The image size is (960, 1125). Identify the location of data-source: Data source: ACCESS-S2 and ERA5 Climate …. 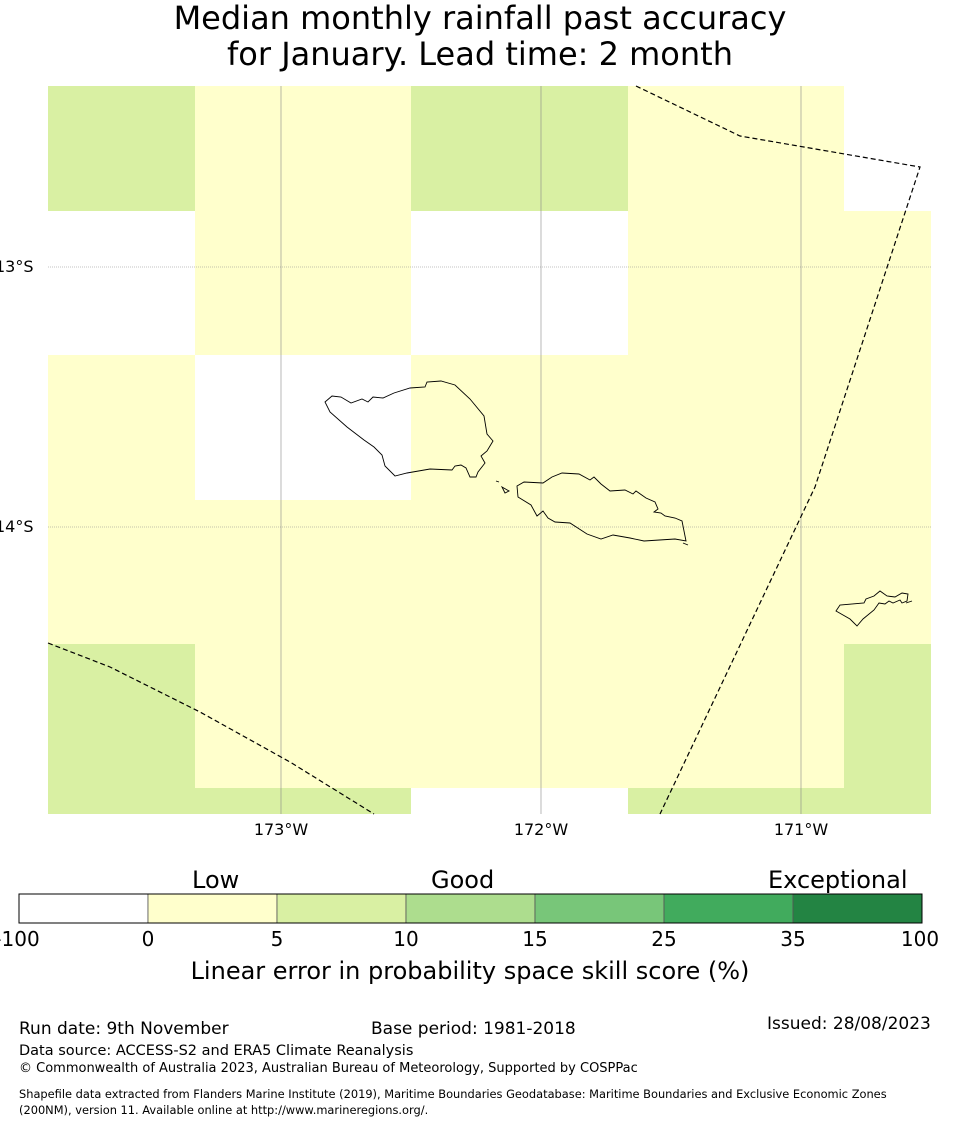
(216, 1051).